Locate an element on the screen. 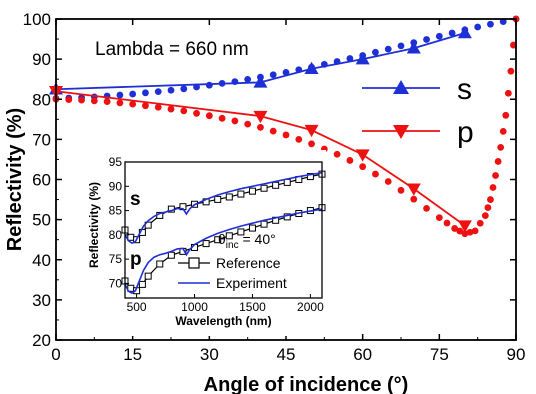 Image resolution: width=536 pixels, height=394 pixels. wavelength-annotation: Lambda = 660 nm is located at coordinates (172, 49).